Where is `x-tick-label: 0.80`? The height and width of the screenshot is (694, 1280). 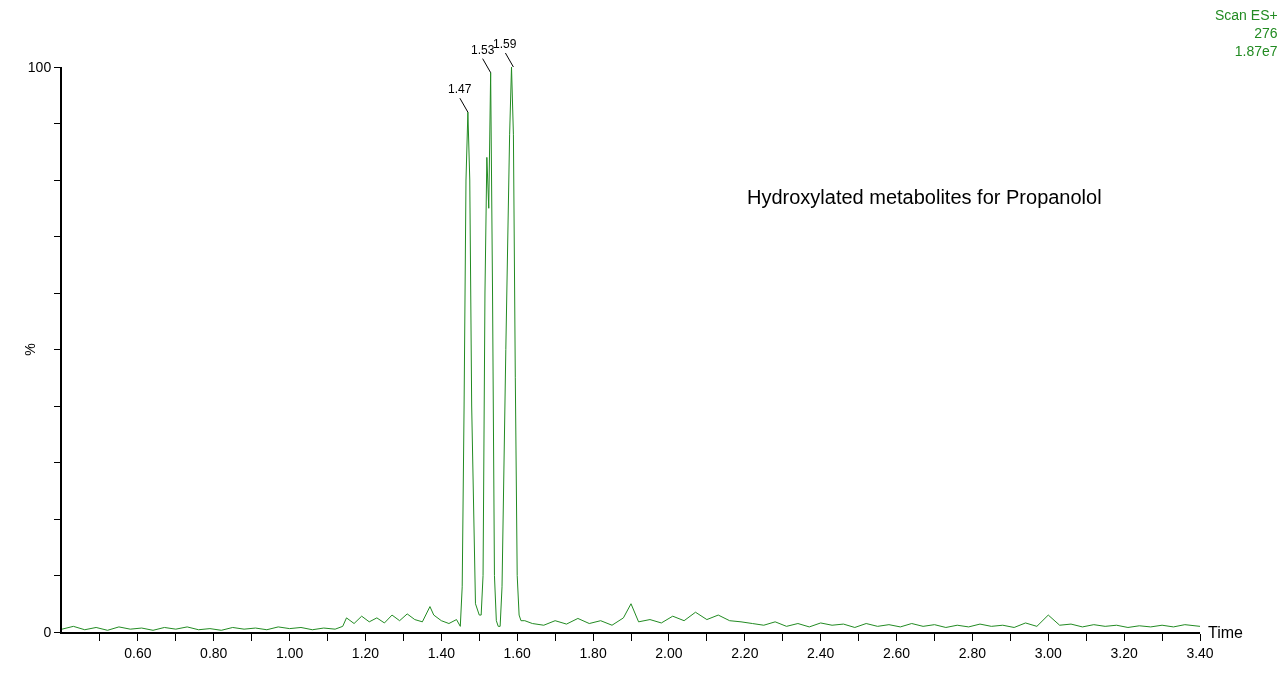
x-tick-label: 0.80 is located at coordinates (214, 652).